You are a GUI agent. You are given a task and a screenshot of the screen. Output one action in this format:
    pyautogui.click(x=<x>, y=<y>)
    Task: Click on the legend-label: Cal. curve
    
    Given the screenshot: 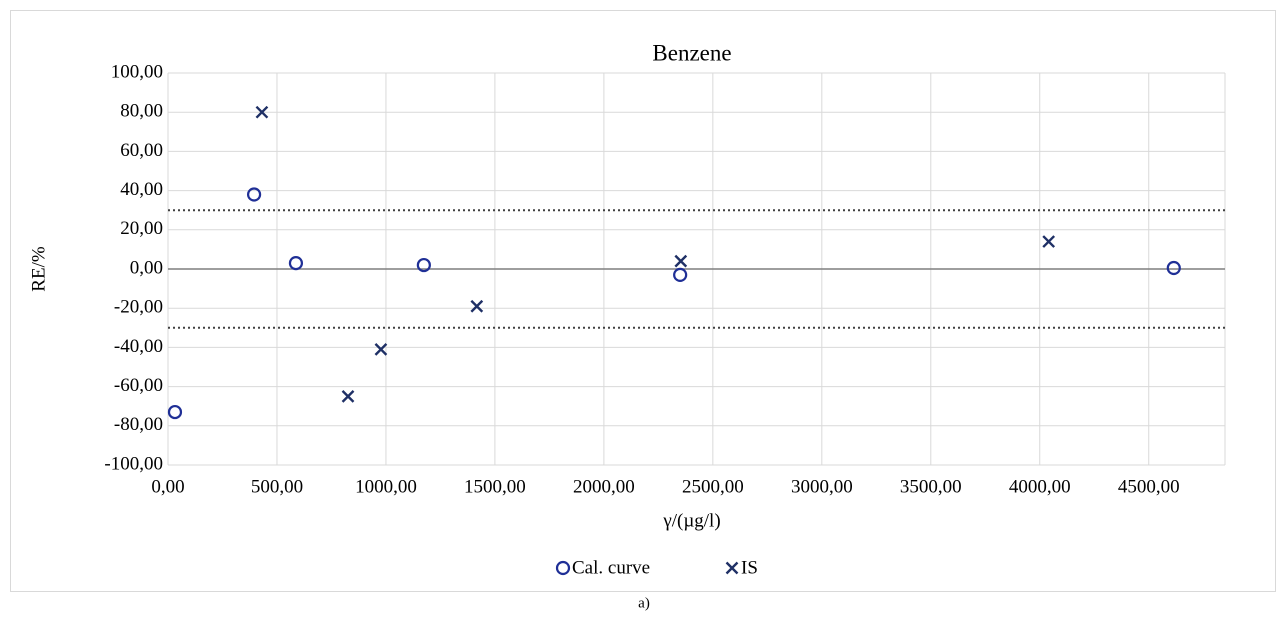 What is the action you would take?
    pyautogui.click(x=611, y=567)
    